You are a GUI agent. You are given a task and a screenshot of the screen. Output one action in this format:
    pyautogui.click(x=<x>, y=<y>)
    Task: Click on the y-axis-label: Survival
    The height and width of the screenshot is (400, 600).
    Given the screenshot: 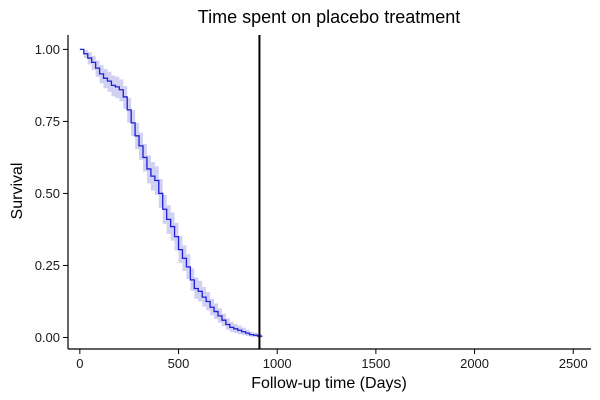 What is the action you would take?
    pyautogui.click(x=17, y=191)
    